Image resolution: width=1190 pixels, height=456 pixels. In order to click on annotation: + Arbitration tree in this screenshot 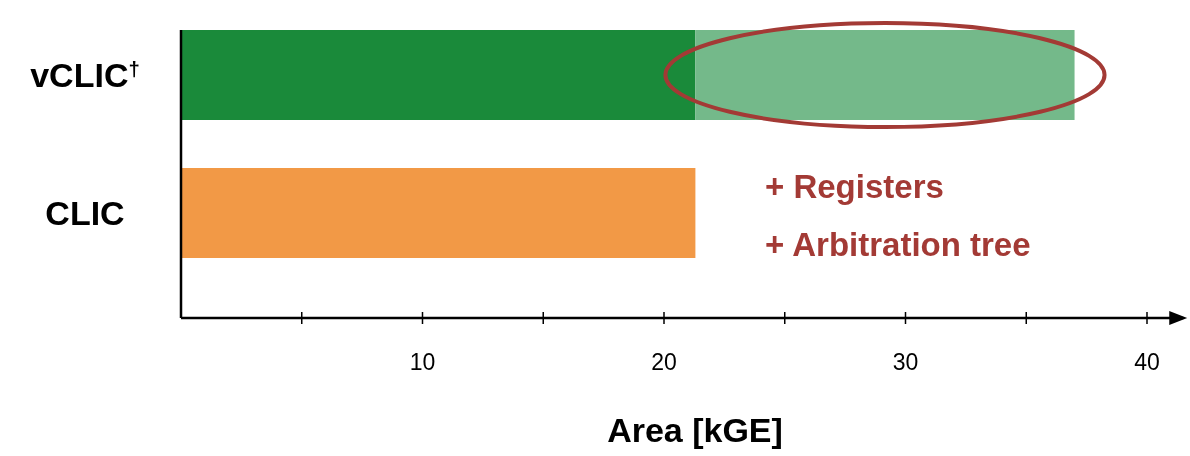, I will do `click(898, 244)`.